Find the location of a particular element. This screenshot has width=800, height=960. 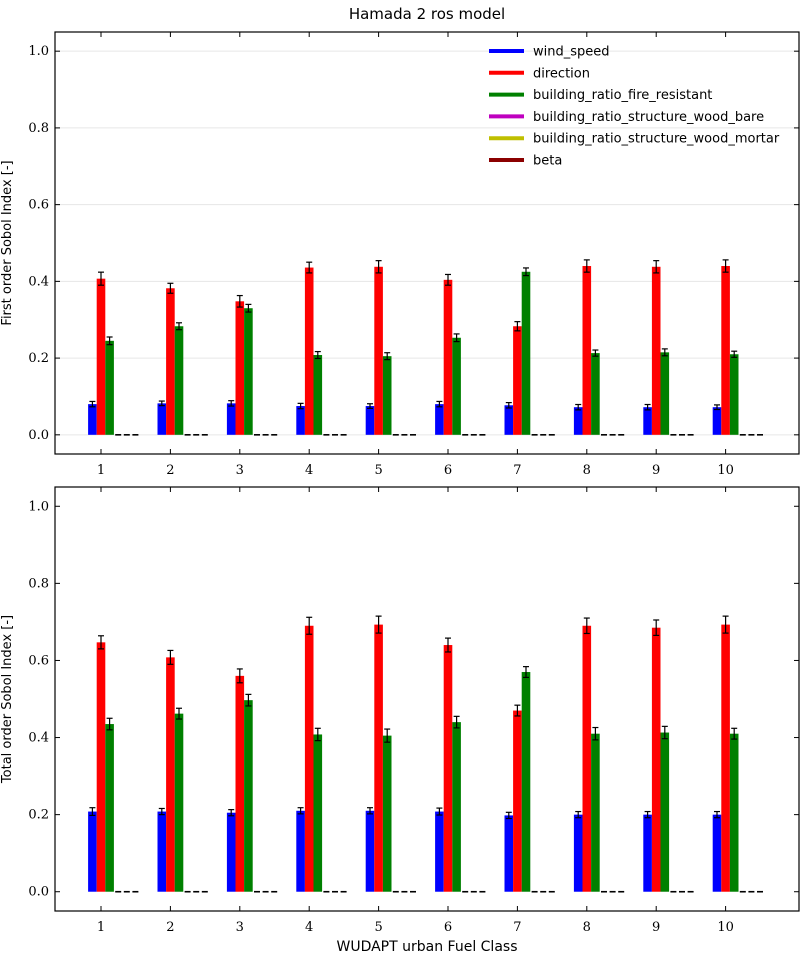

x-tick-label: 5 is located at coordinates (378, 927).